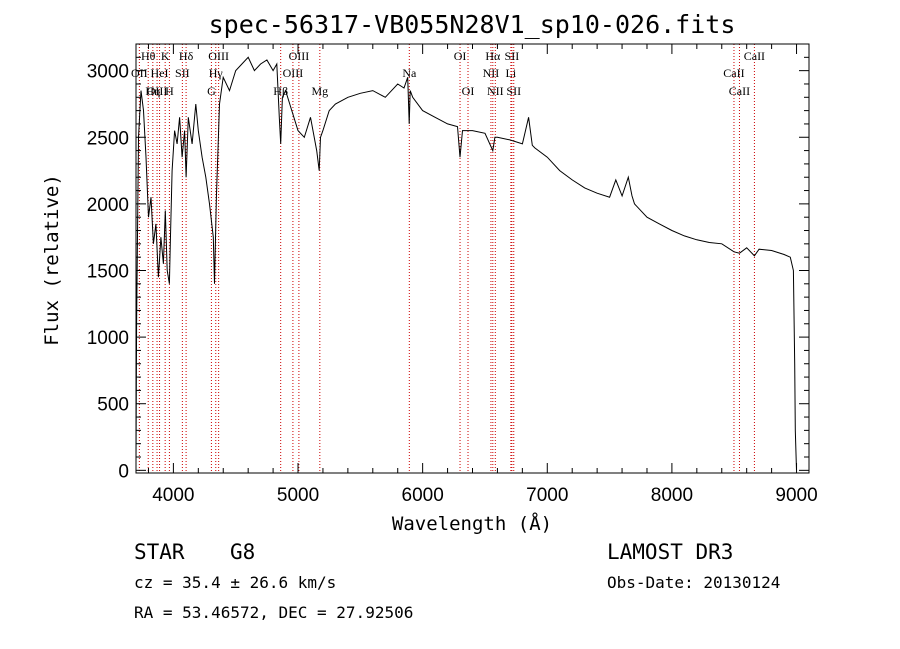 This screenshot has height=649, width=900. Describe the element at coordinates (274, 612) in the screenshot. I see `coordinates: RA = 53.46572, DEC = 27.92506` at that location.